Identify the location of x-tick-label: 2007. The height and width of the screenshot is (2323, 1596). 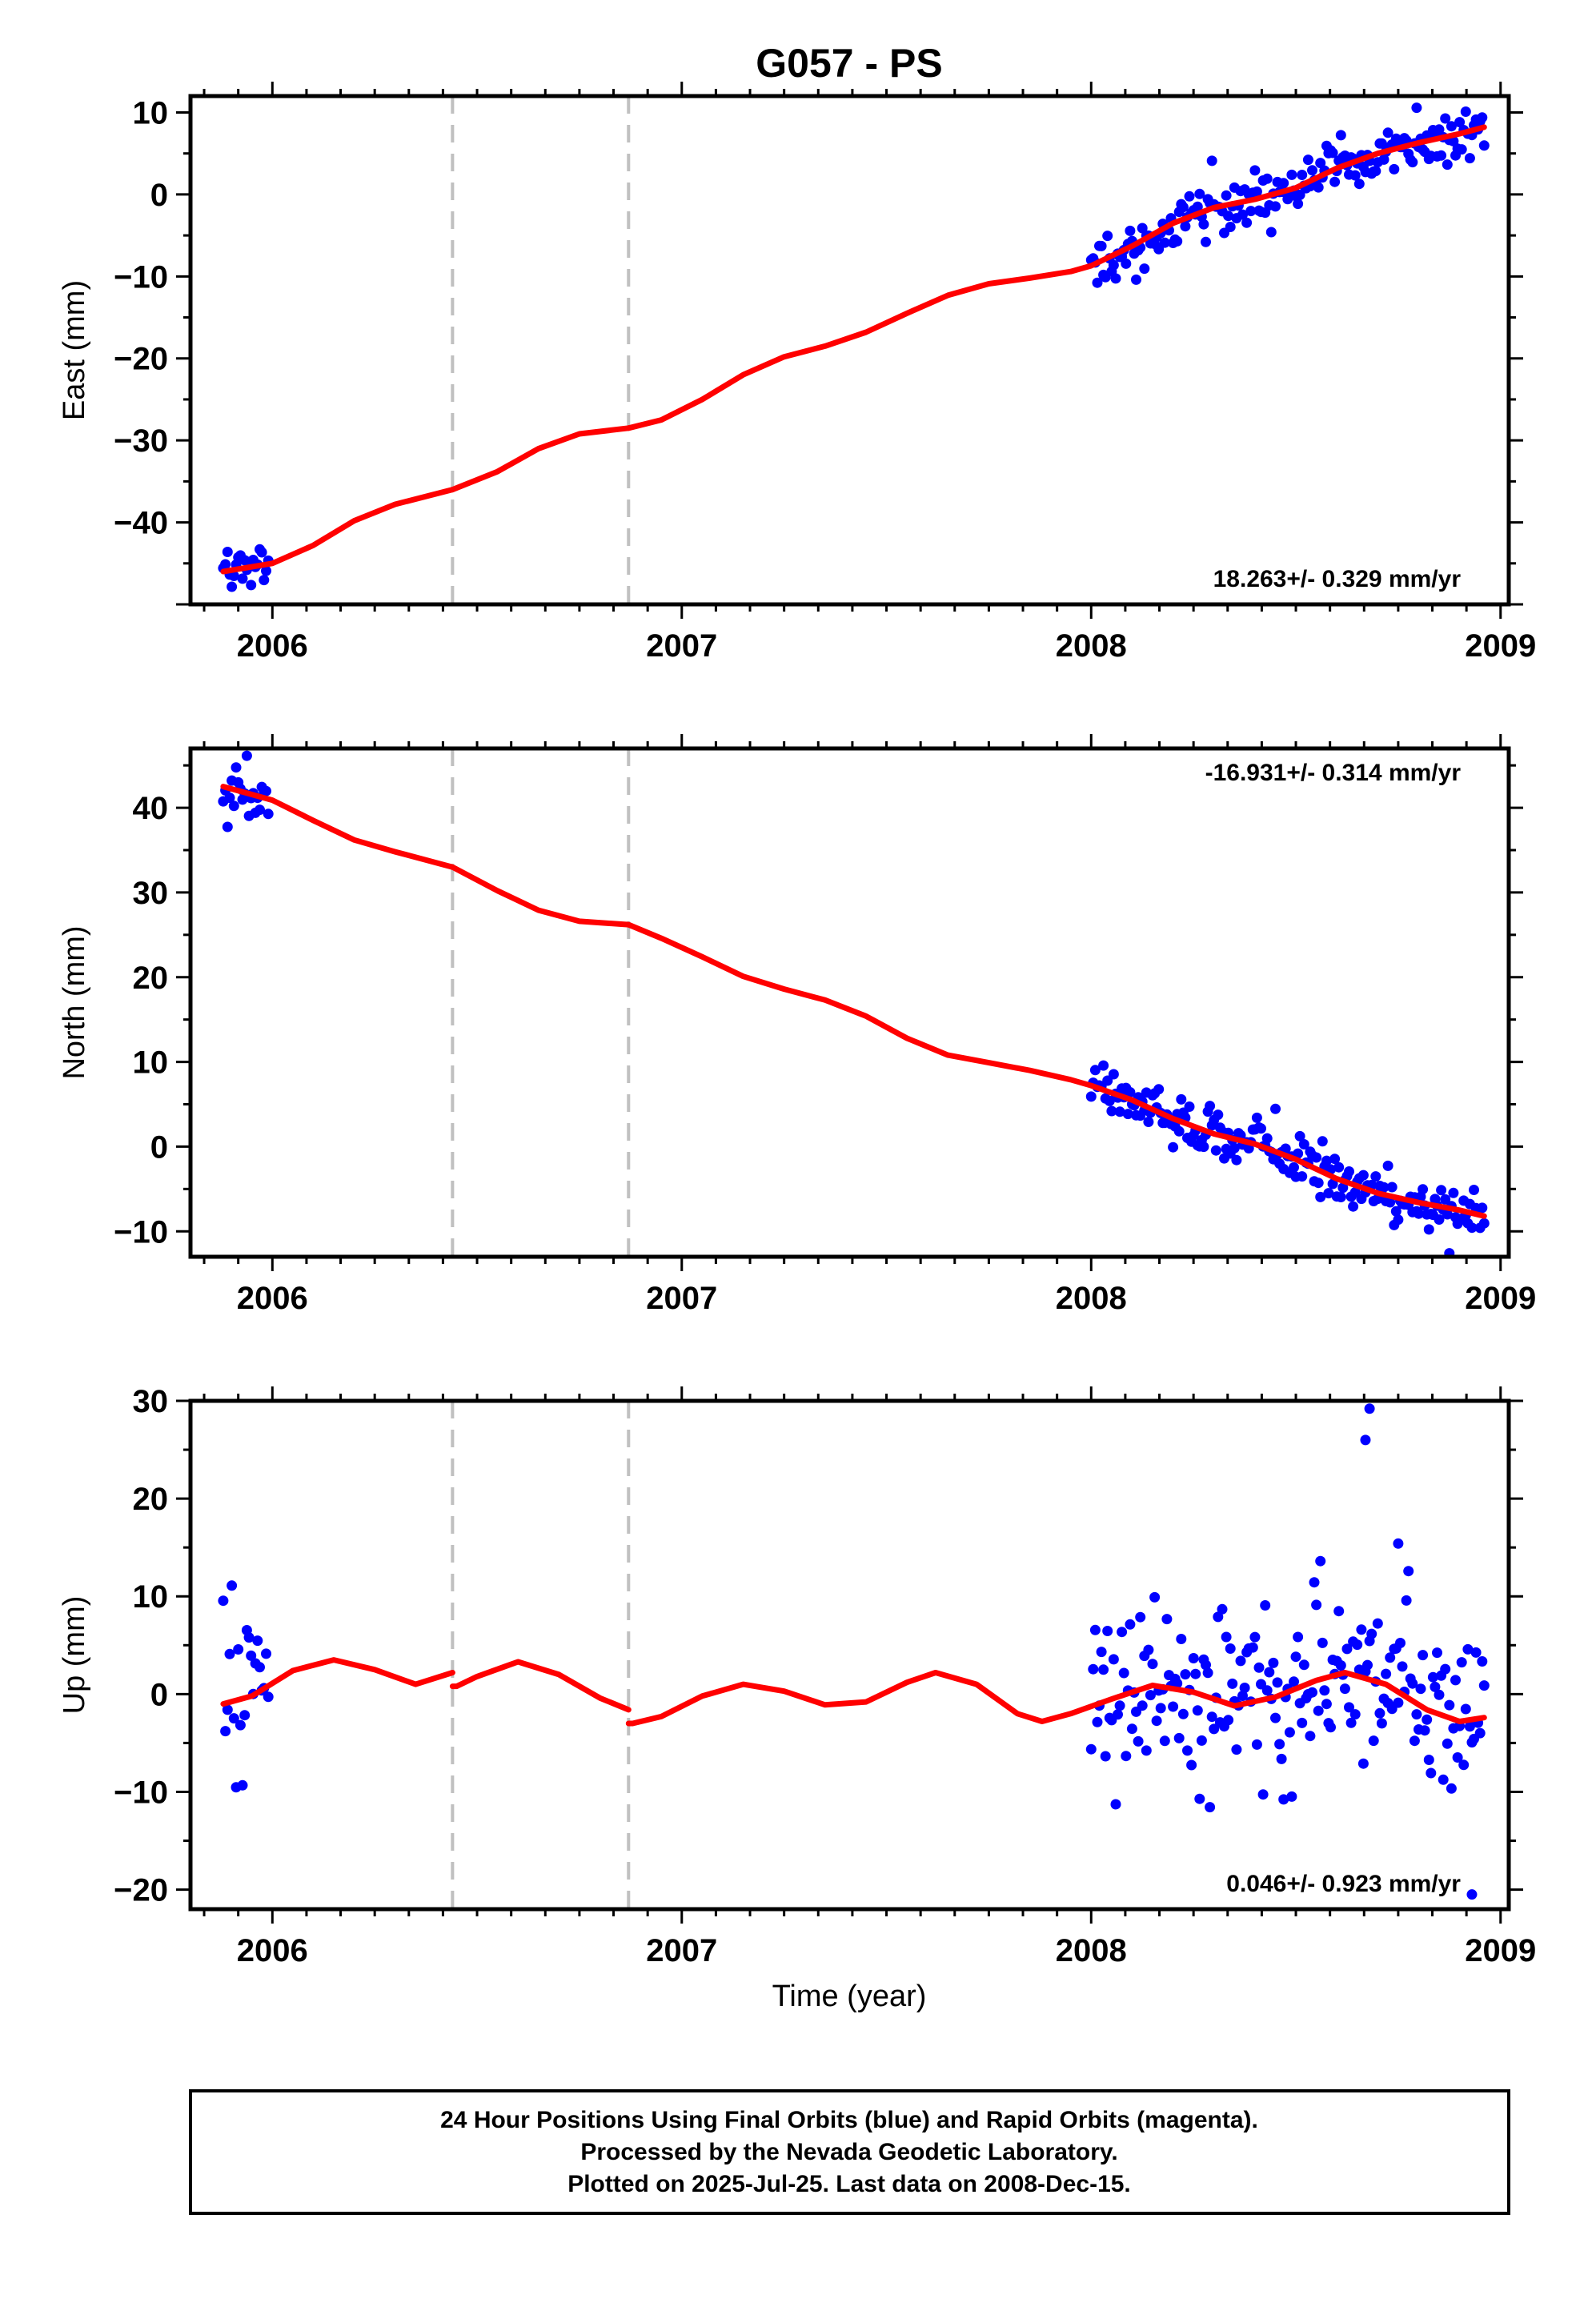
(681, 1298).